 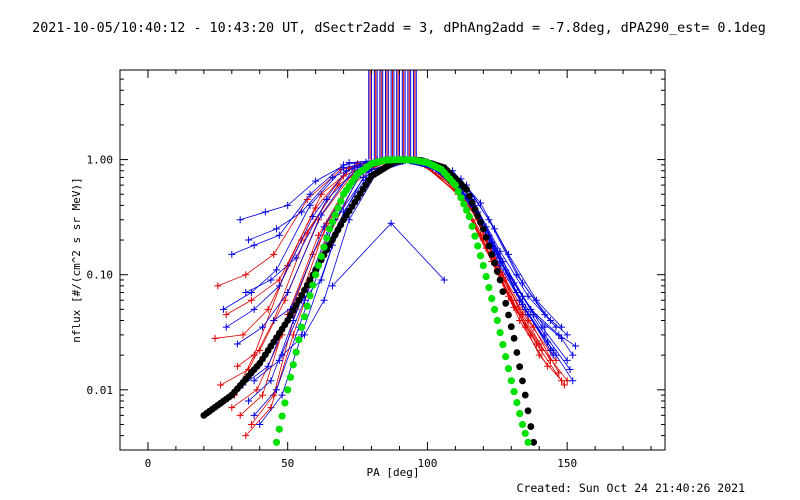 What do you see at coordinates (392, 115) in the screenshot?
I see `vertical-markers` at bounding box center [392, 115].